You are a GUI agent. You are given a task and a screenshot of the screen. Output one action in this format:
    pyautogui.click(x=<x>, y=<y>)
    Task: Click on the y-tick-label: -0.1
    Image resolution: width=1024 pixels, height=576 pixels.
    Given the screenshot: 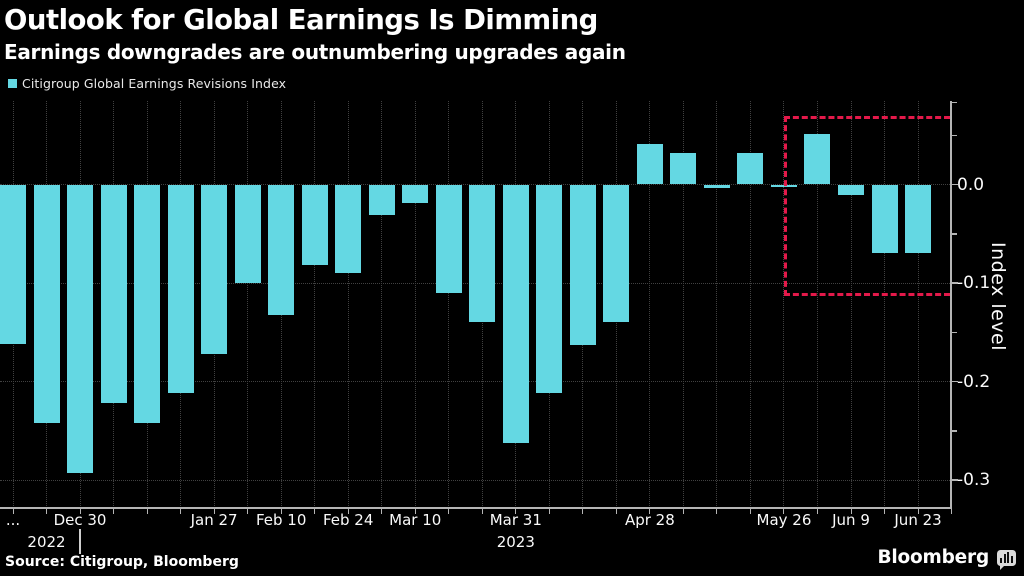 What is the action you would take?
    pyautogui.click(x=974, y=283)
    